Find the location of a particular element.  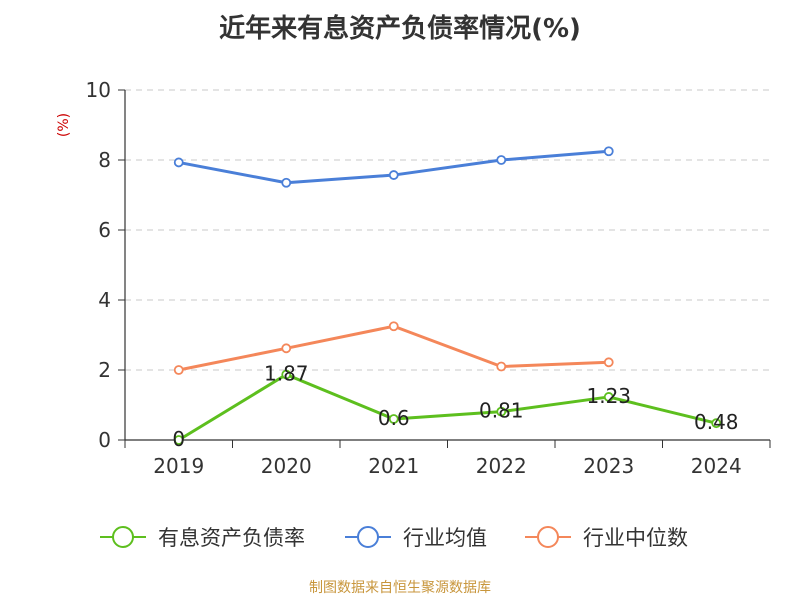

data-label: 0.81 is located at coordinates (501, 411).